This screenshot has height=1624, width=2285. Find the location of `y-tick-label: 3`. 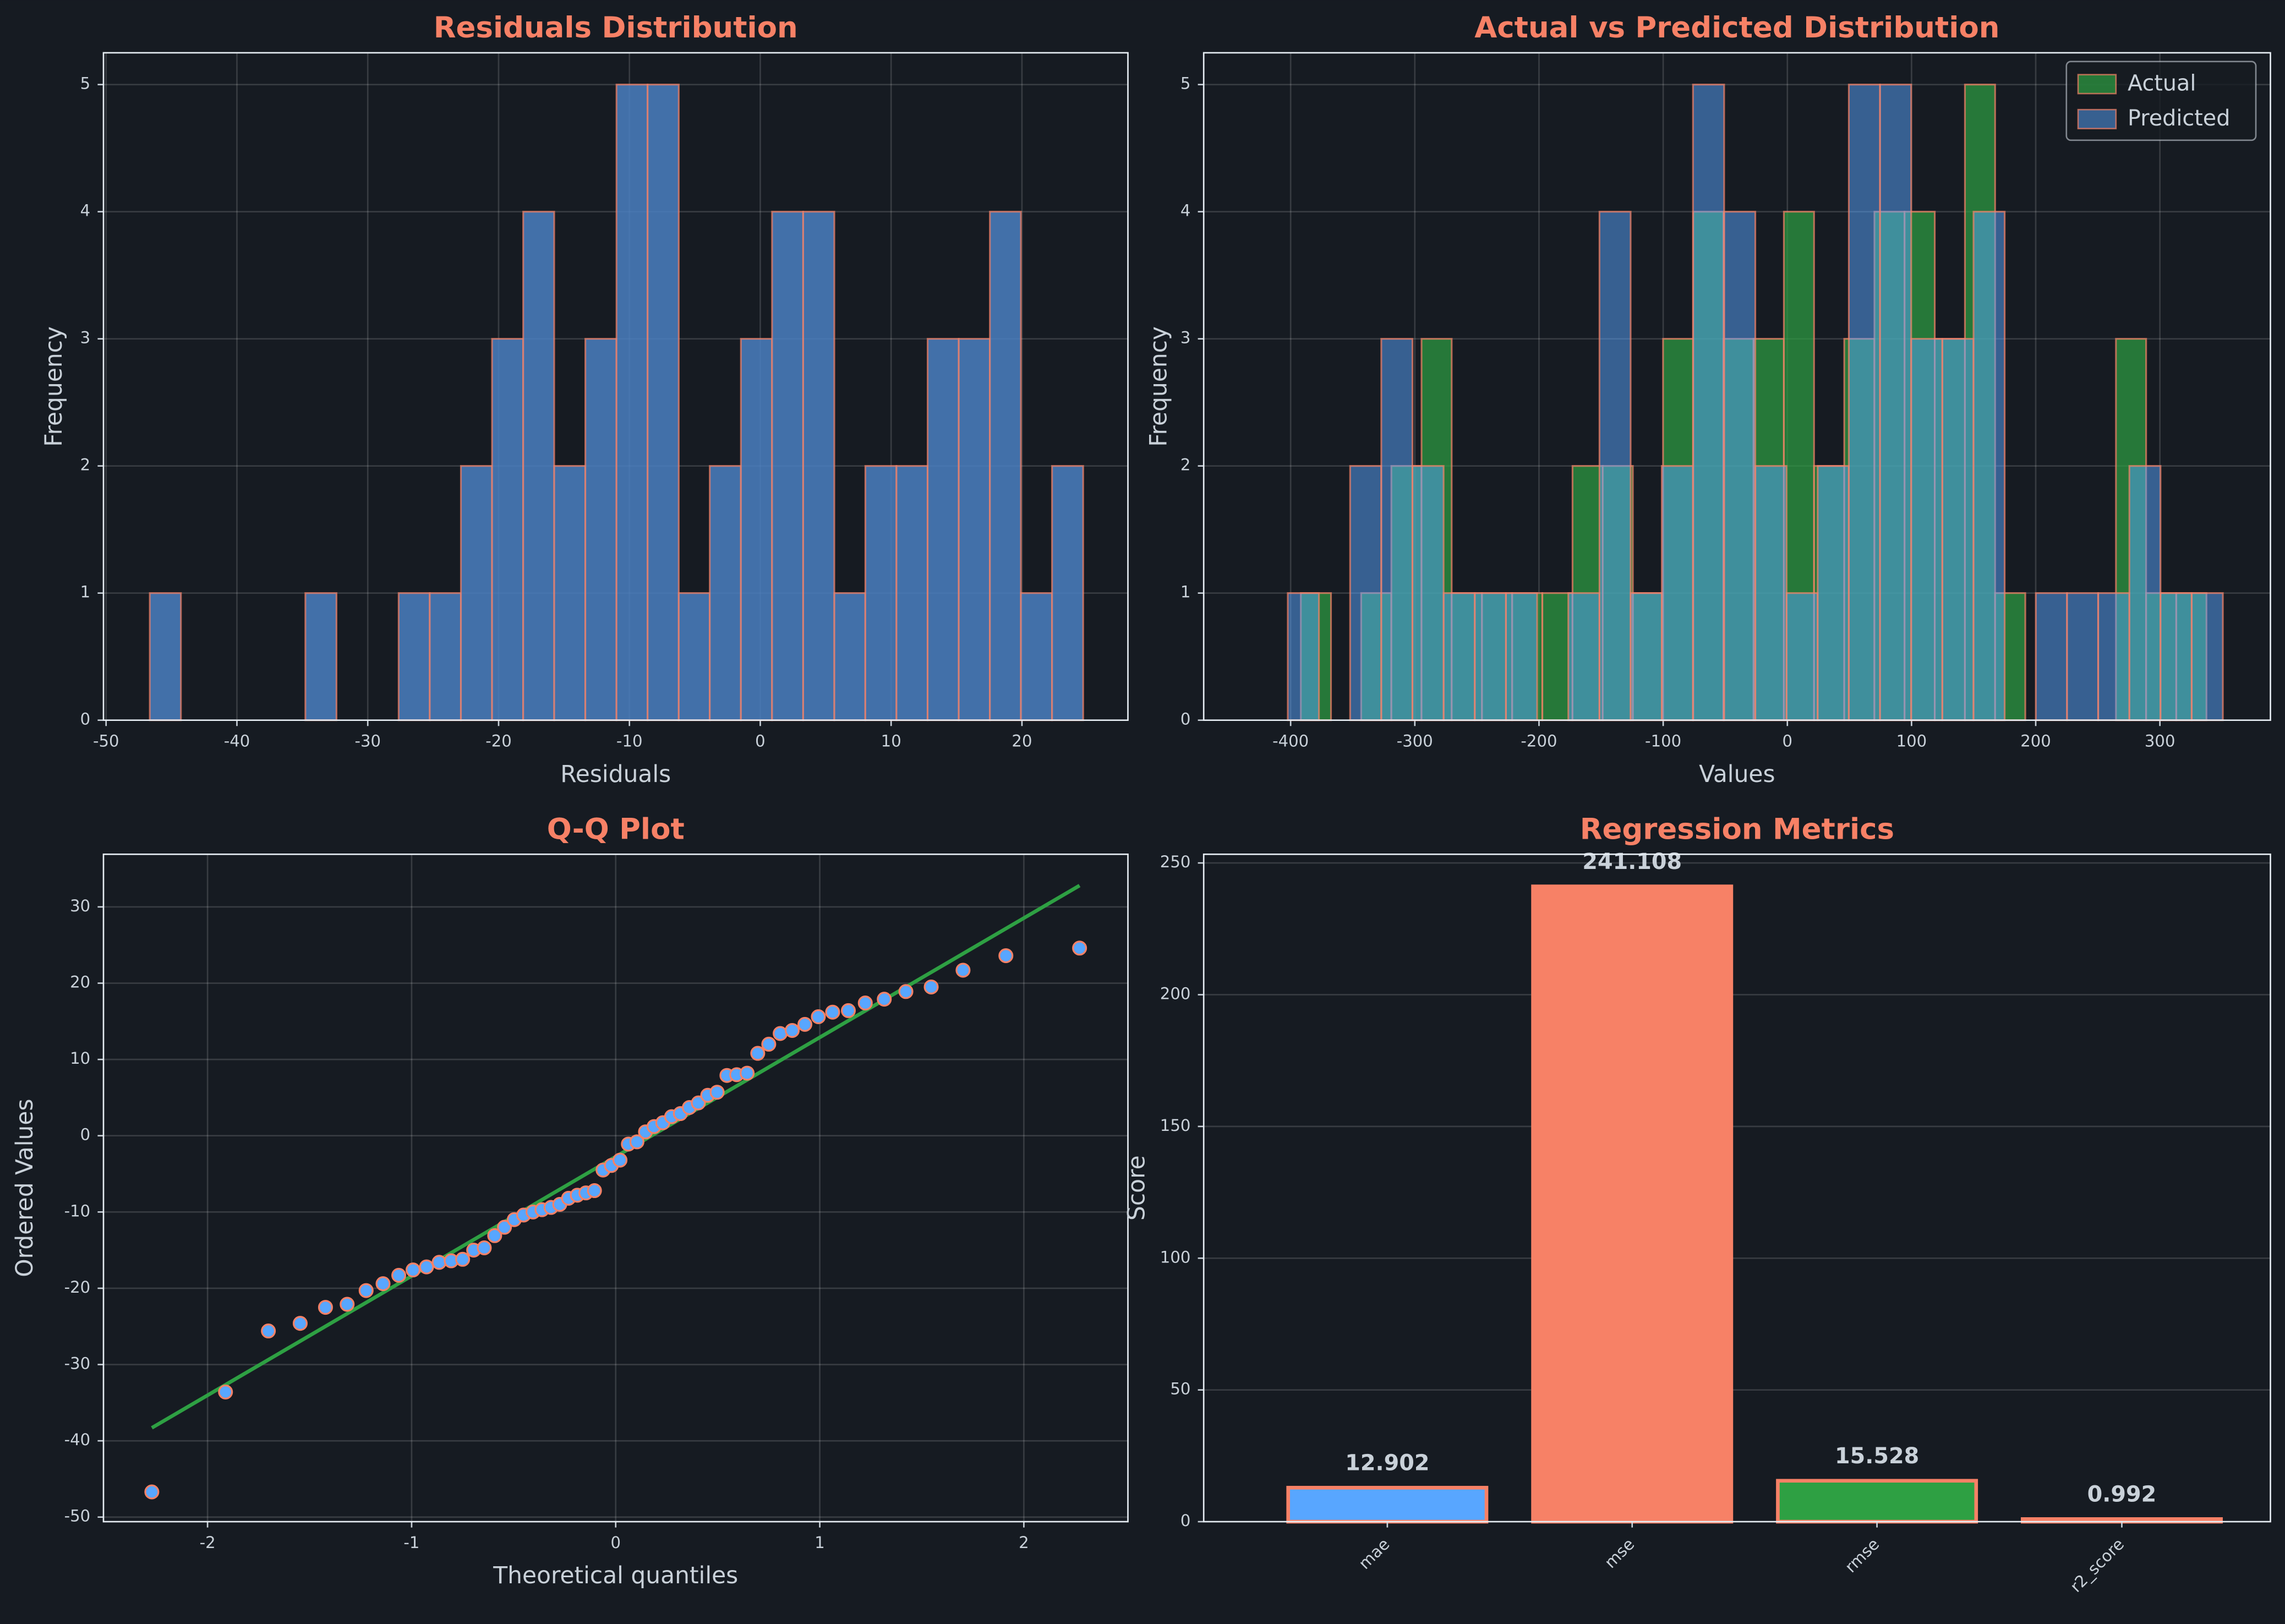

y-tick-label: 3 is located at coordinates (1185, 338).